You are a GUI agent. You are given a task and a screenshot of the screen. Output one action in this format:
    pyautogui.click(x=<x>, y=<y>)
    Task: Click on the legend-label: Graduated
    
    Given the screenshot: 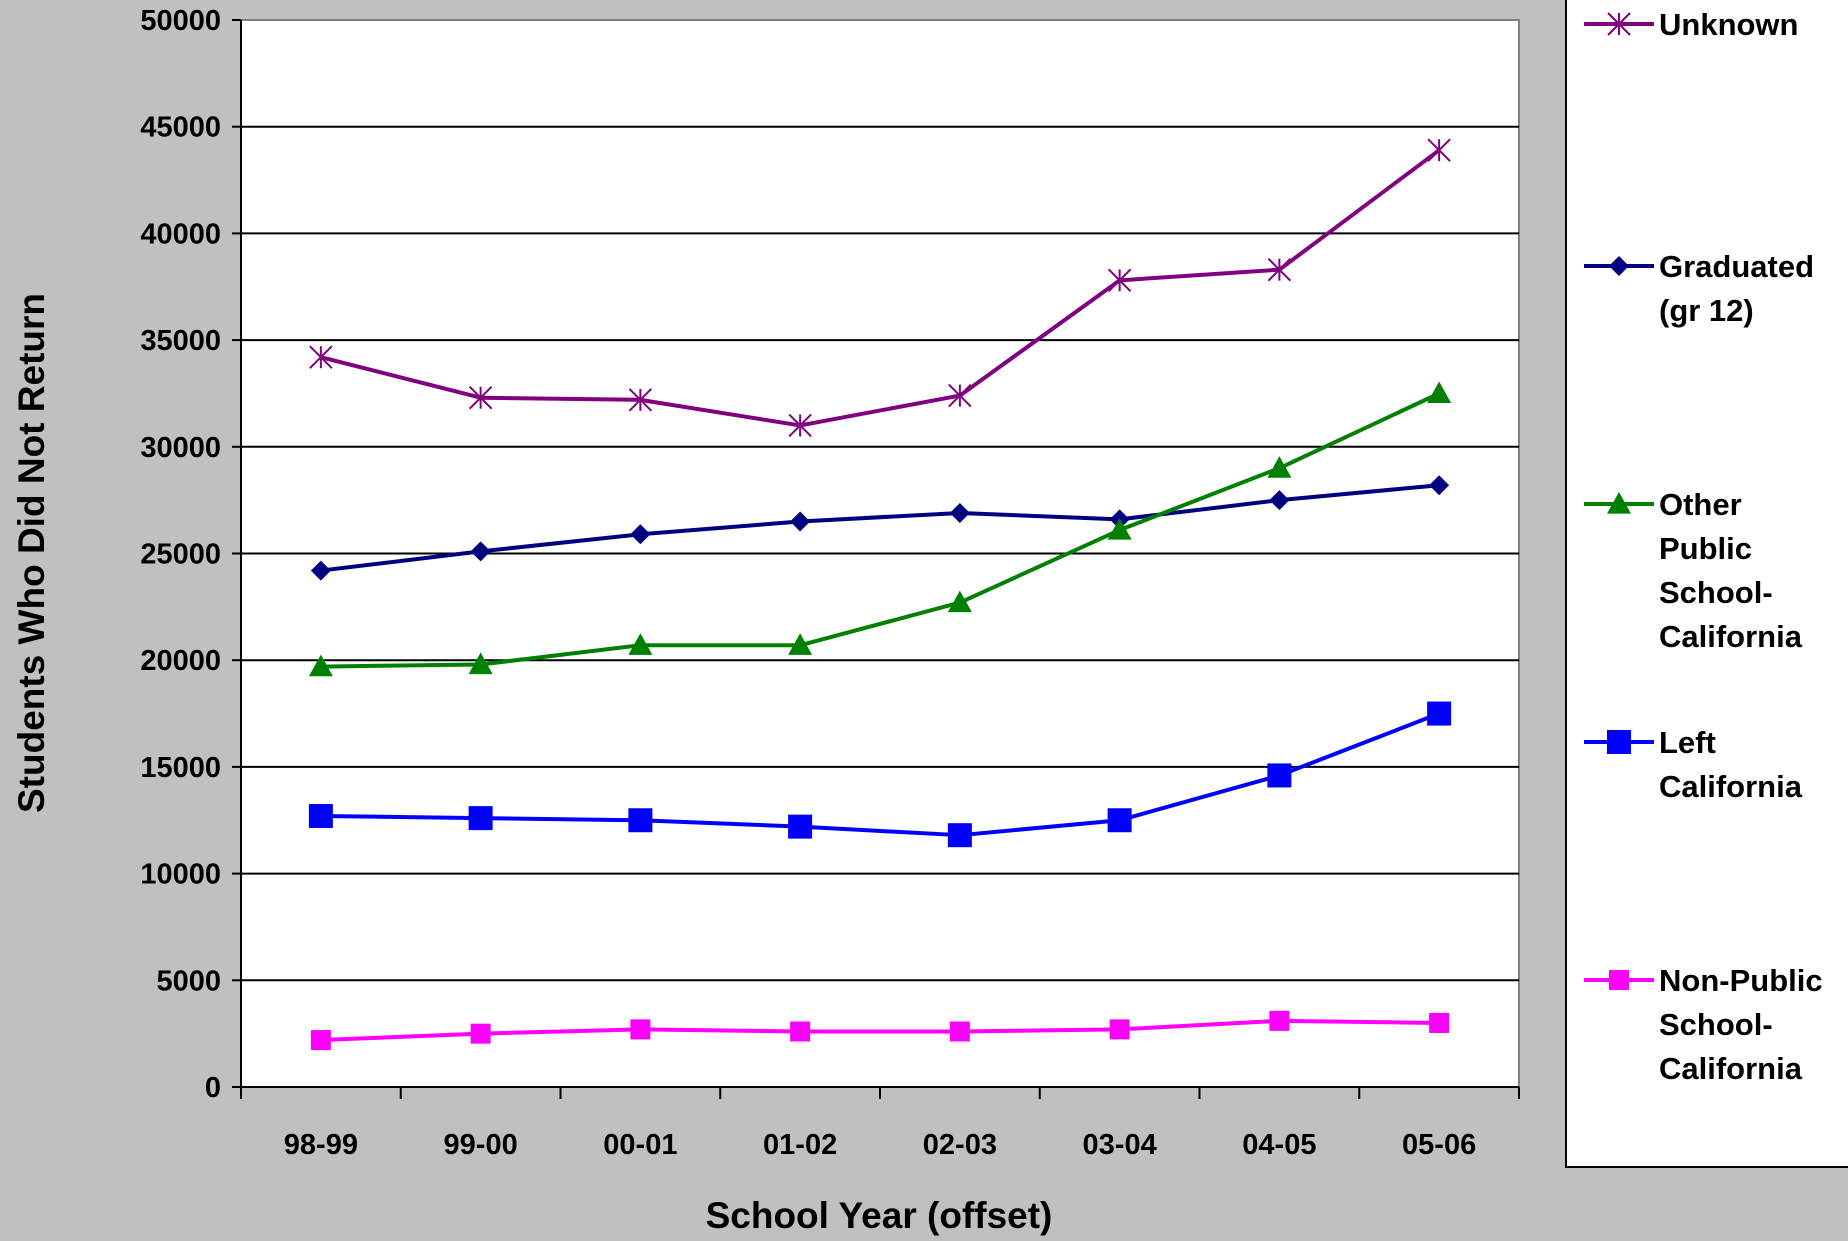 What is the action you would take?
    pyautogui.click(x=1736, y=266)
    